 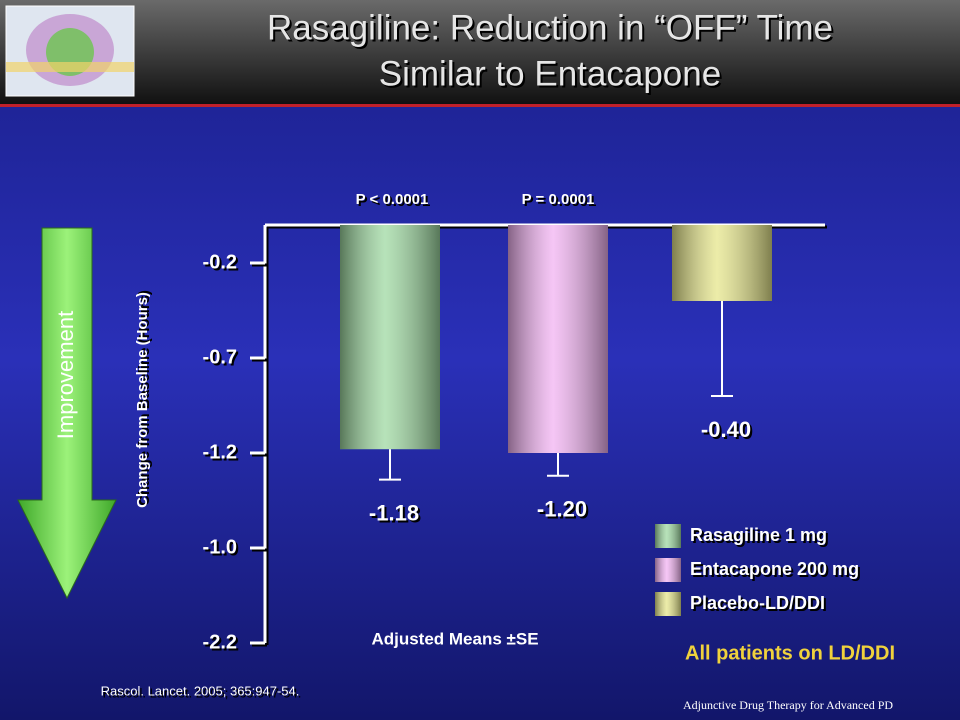 I want to click on value-label: -1.18, so click(x=394, y=512).